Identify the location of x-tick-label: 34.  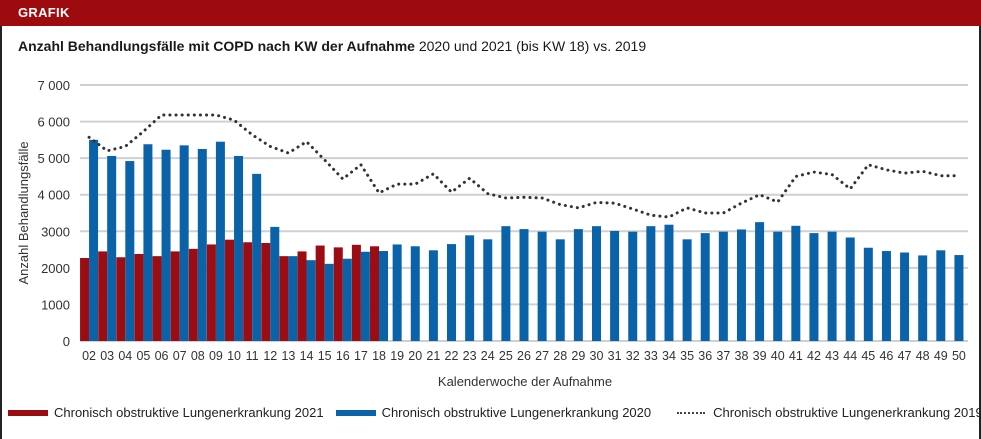
(669, 356).